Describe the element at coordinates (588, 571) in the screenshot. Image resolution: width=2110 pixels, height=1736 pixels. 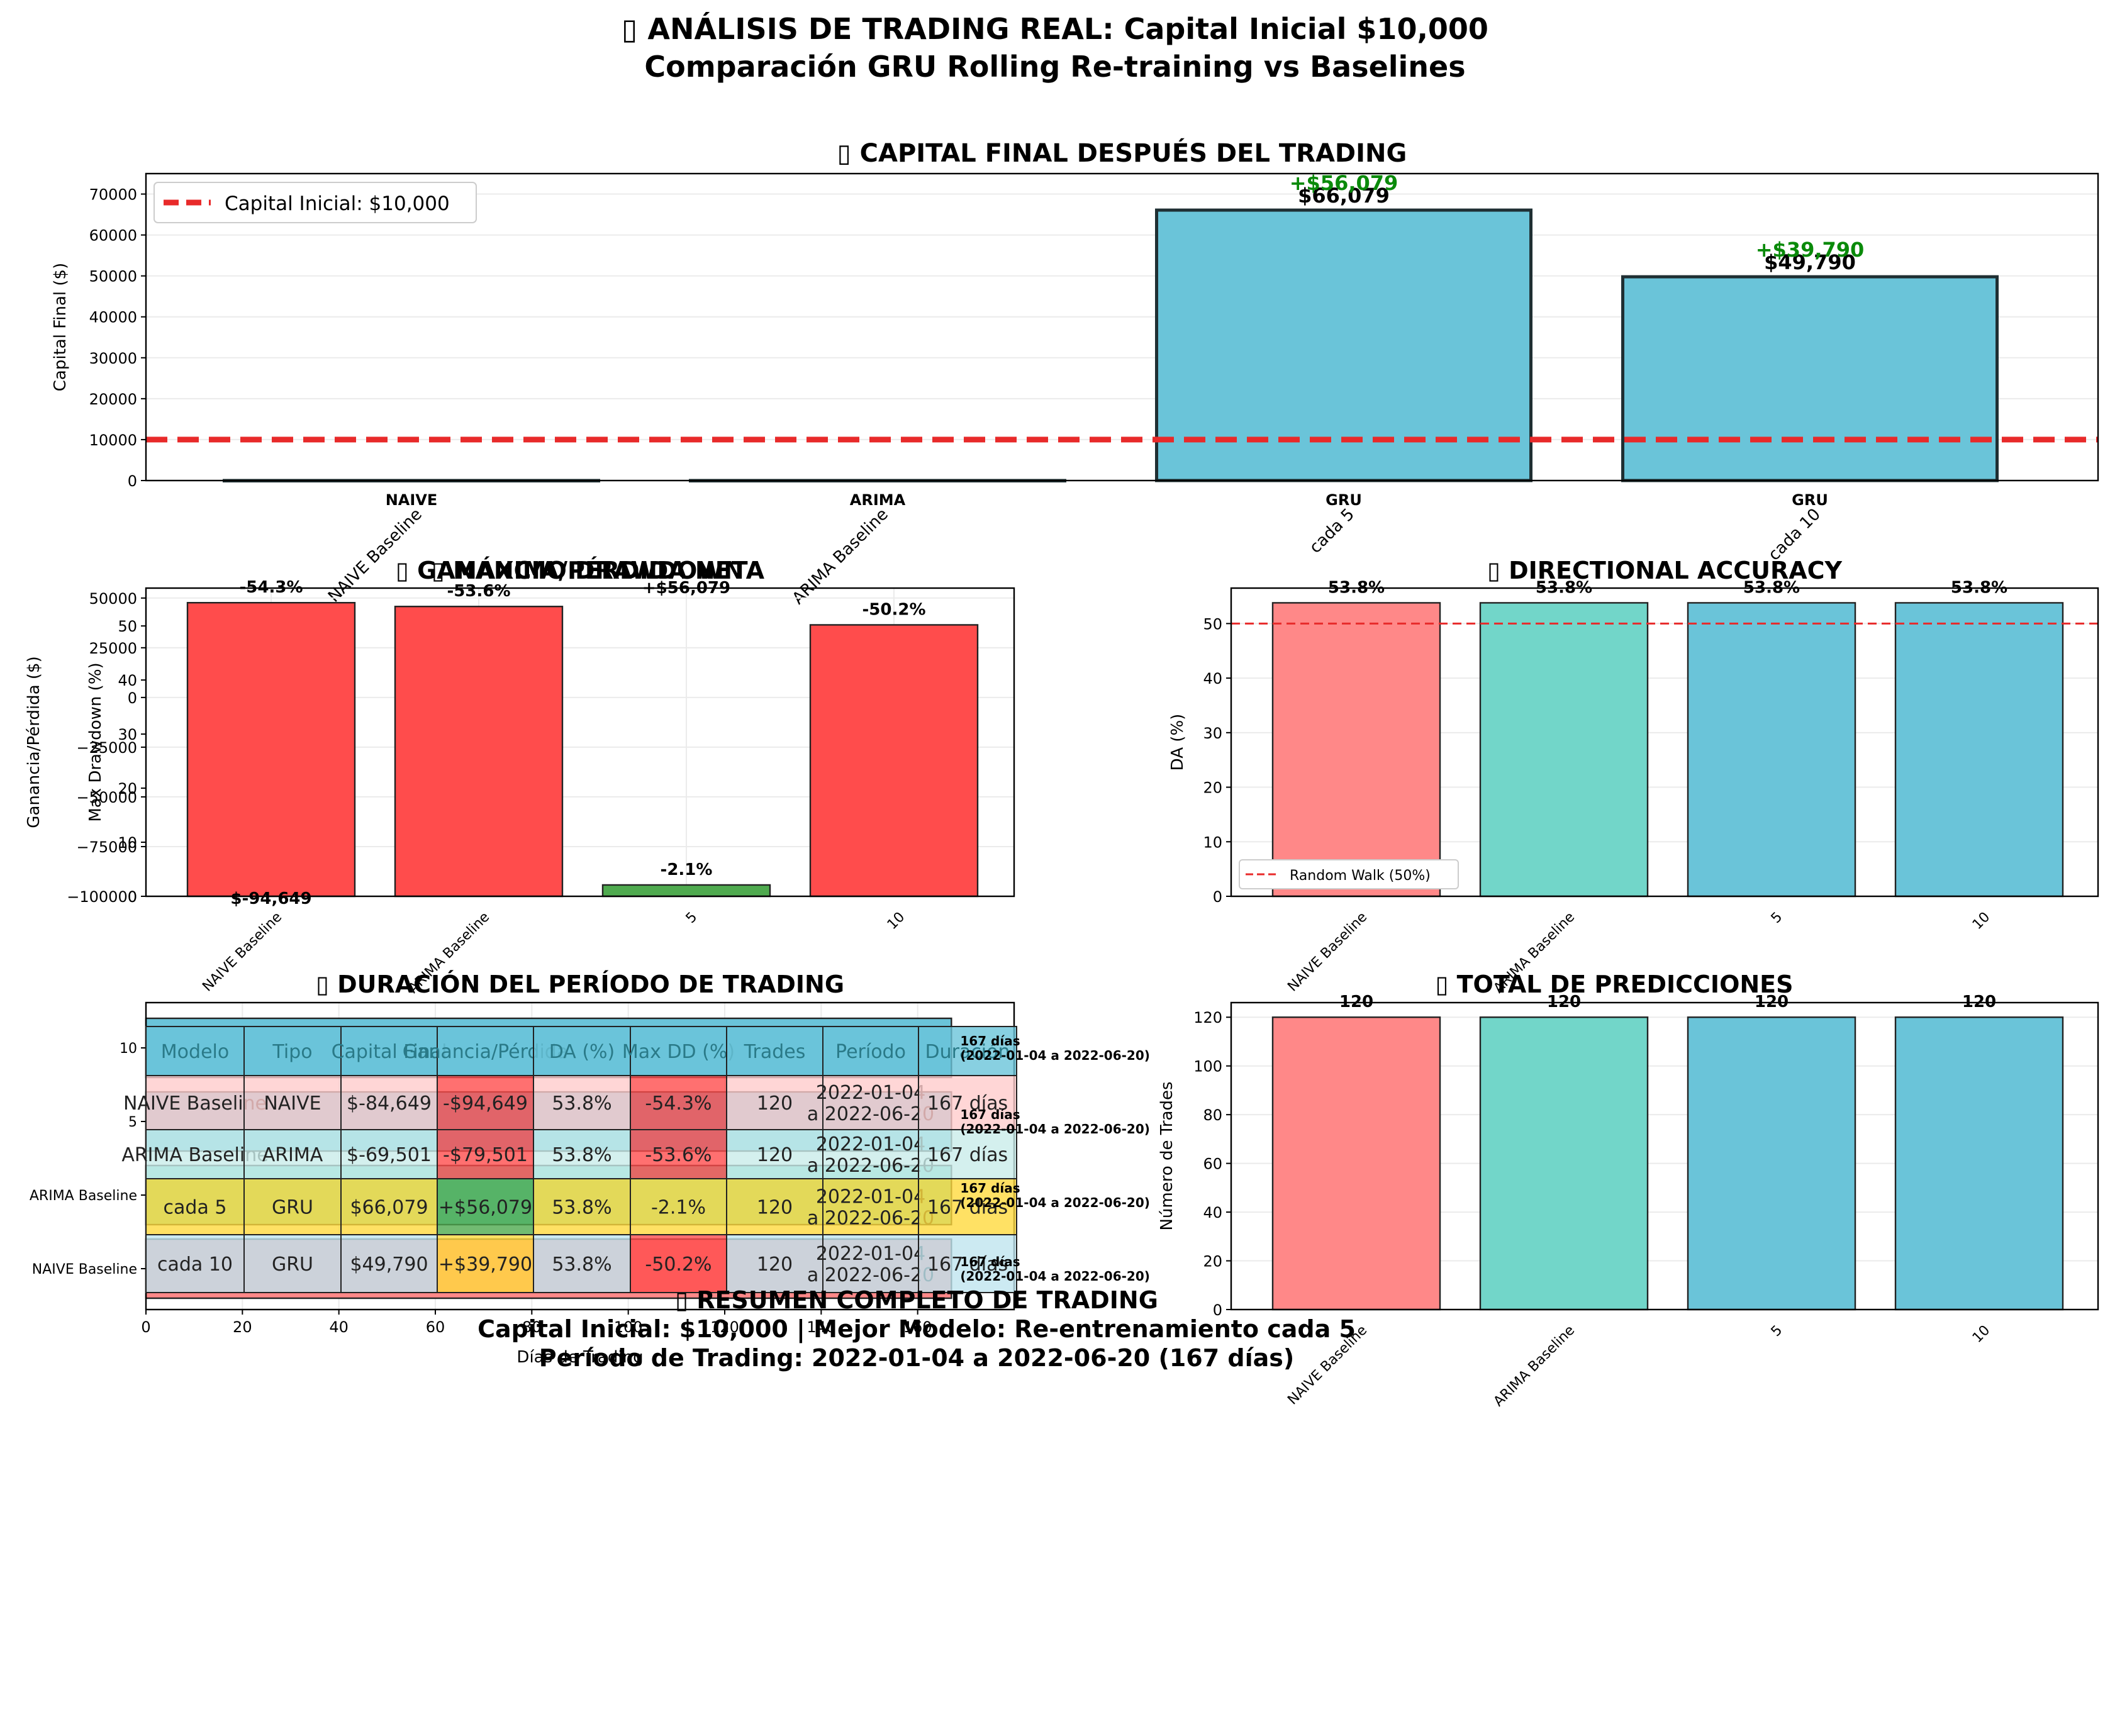
I see `drawdown-title: ▯ MÁXIMO DRAWDOWN` at that location.